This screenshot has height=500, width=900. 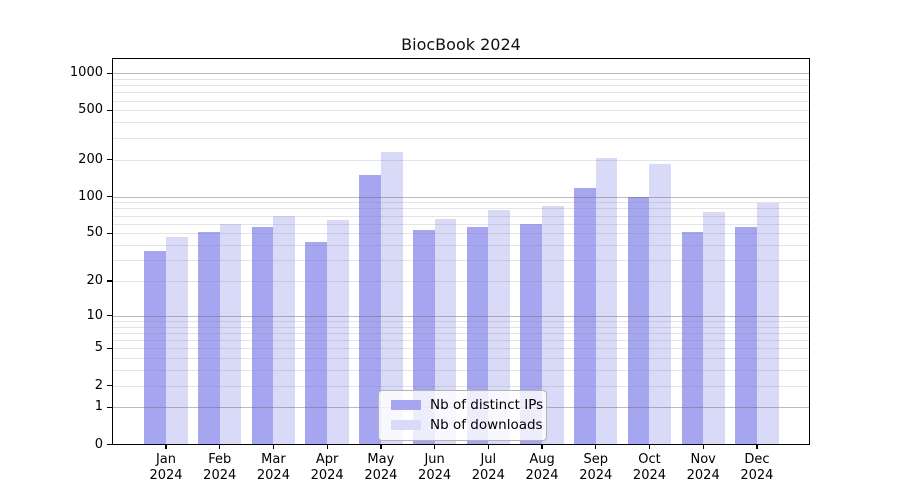 I want to click on x-tick-label-month: Jun, so click(x=434, y=459).